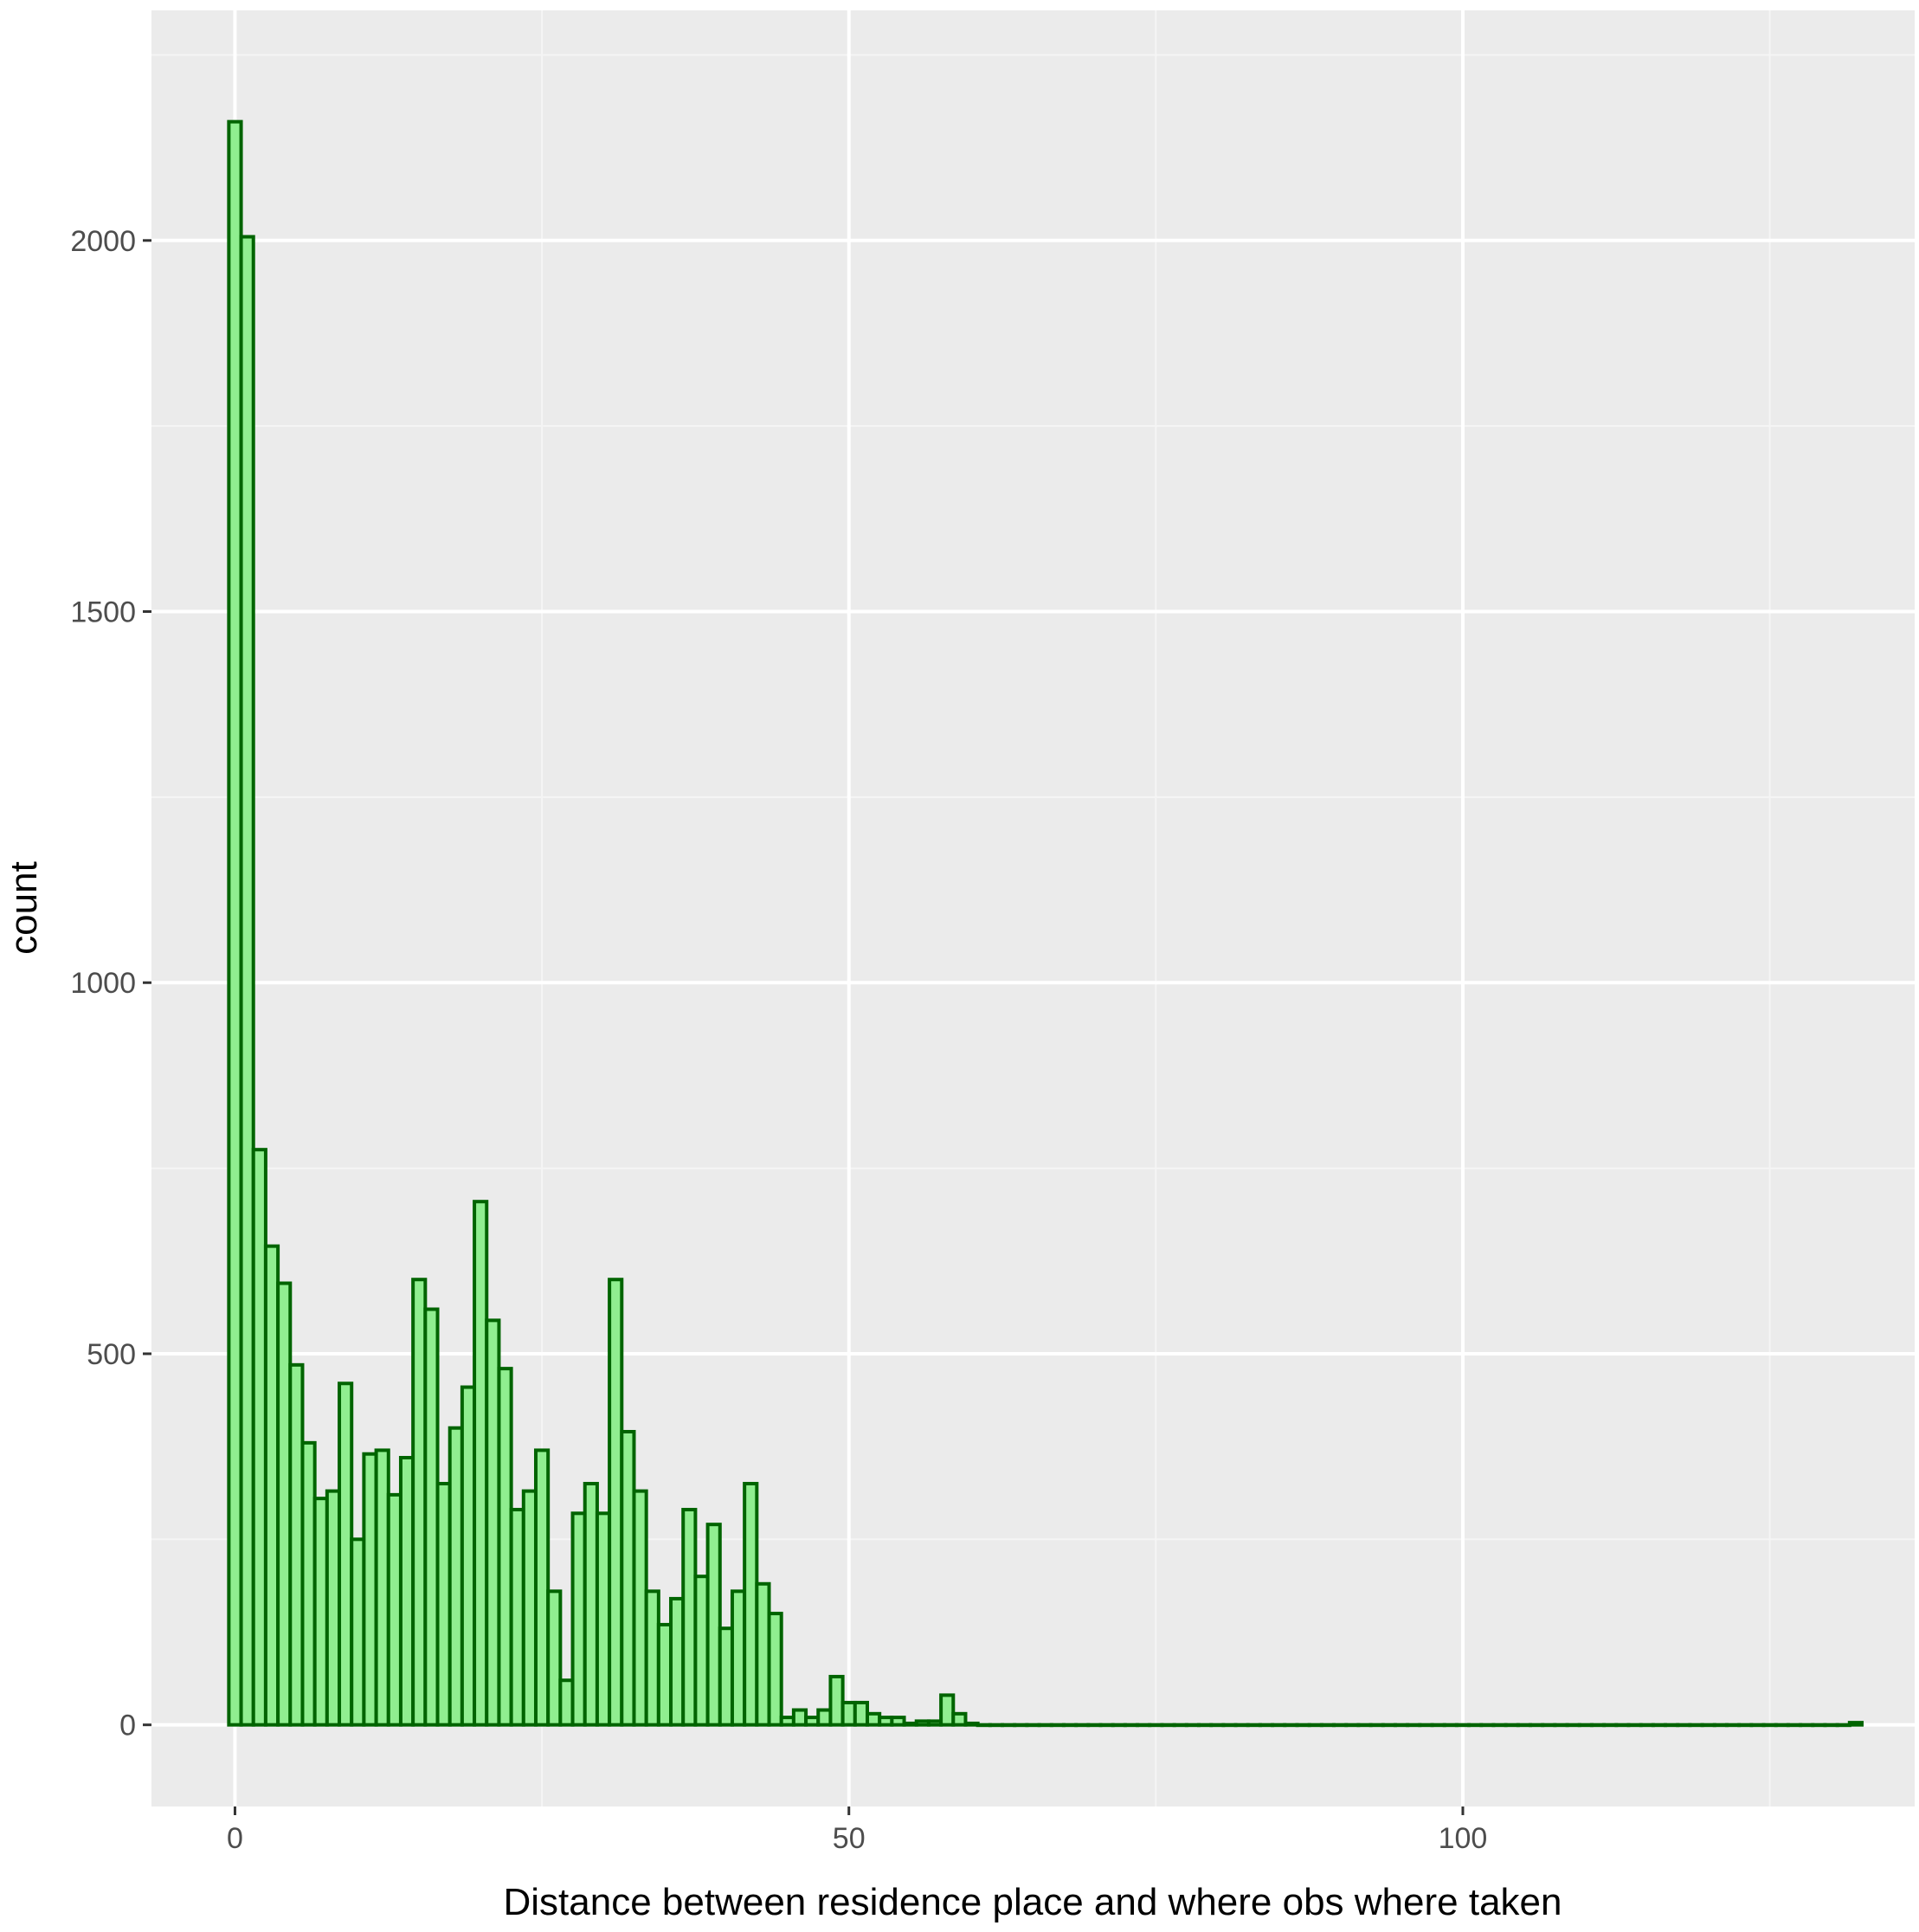 The width and height of the screenshot is (1919, 1932). Describe the element at coordinates (103, 983) in the screenshot. I see `y-tick-label: 1000` at that location.